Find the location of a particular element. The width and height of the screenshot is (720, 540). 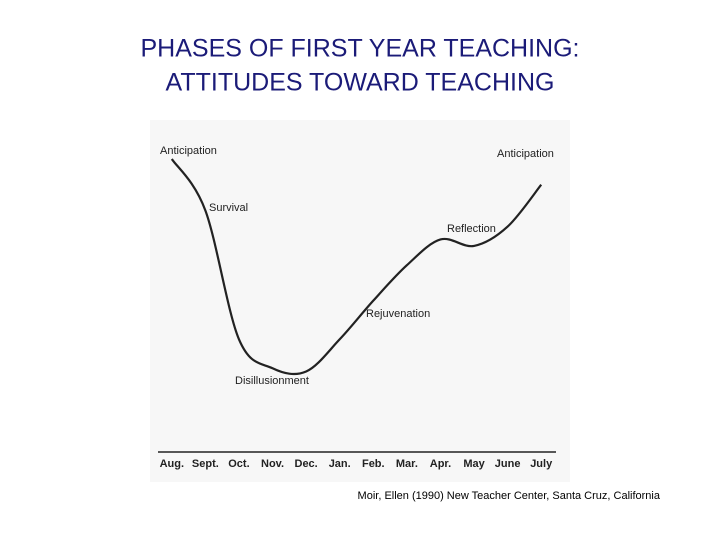

phase-label: Reflection is located at coordinates (471, 229).